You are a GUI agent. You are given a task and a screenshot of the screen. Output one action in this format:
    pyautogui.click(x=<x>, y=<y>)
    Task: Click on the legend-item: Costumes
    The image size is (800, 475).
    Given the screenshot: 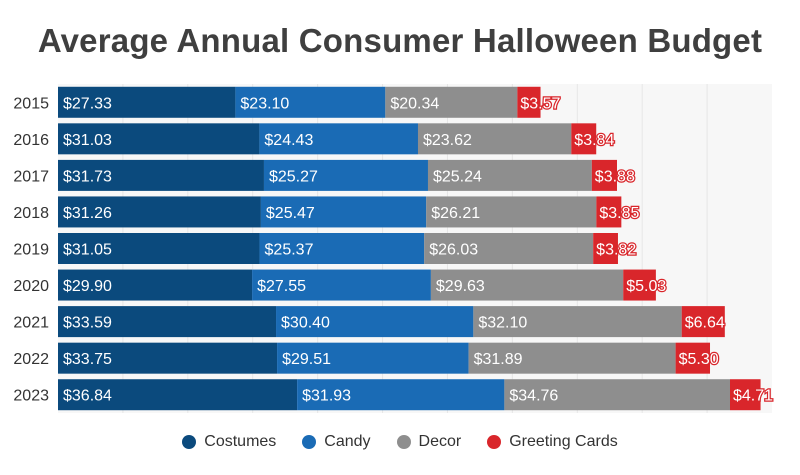 What is the action you would take?
    pyautogui.click(x=229, y=442)
    